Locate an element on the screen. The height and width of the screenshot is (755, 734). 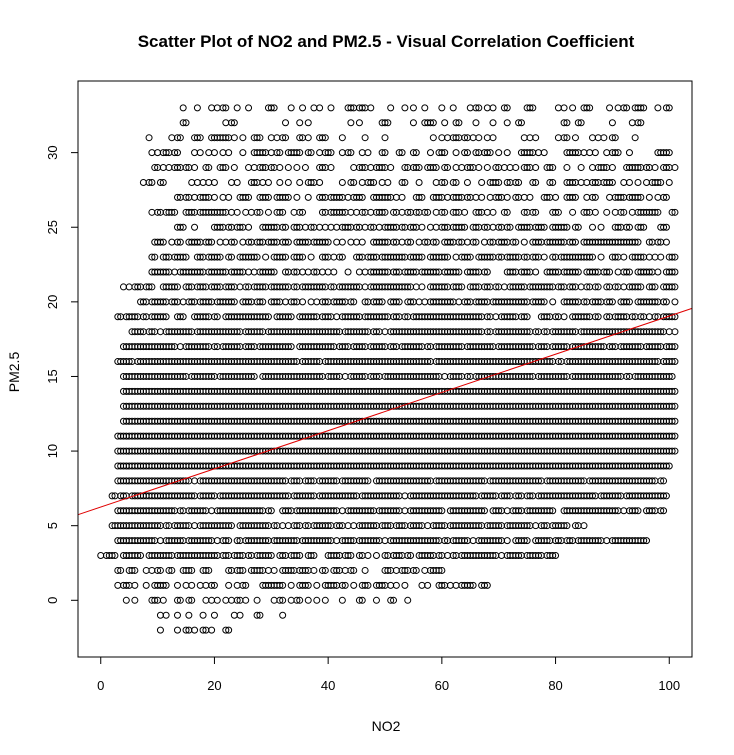
x-tick-label: 100 is located at coordinates (669, 685).